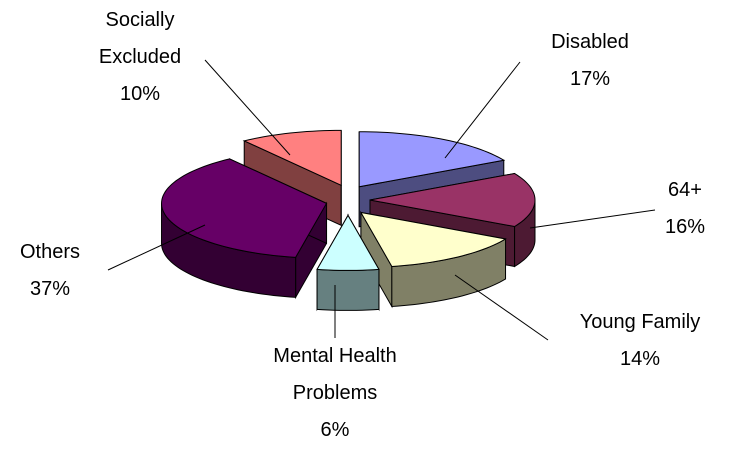 The height and width of the screenshot is (449, 740). I want to click on slice-label: Mental Health Problems 6%, so click(335, 393).